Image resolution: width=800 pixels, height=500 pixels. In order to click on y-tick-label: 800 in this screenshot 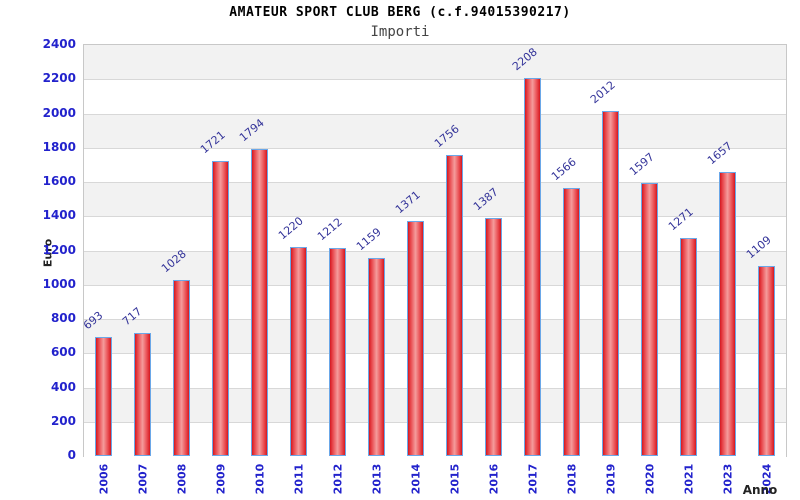, I will do `click(63, 318)`.